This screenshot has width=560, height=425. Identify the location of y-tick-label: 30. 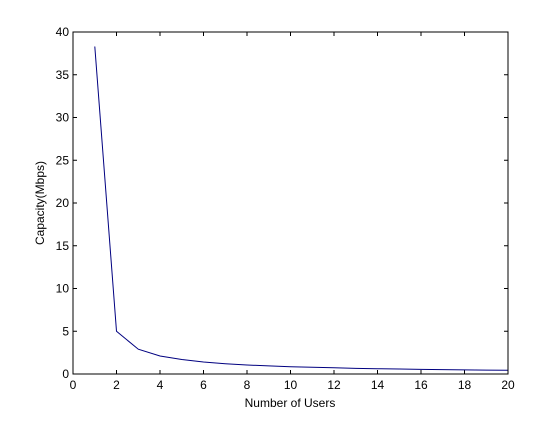
(63, 118).